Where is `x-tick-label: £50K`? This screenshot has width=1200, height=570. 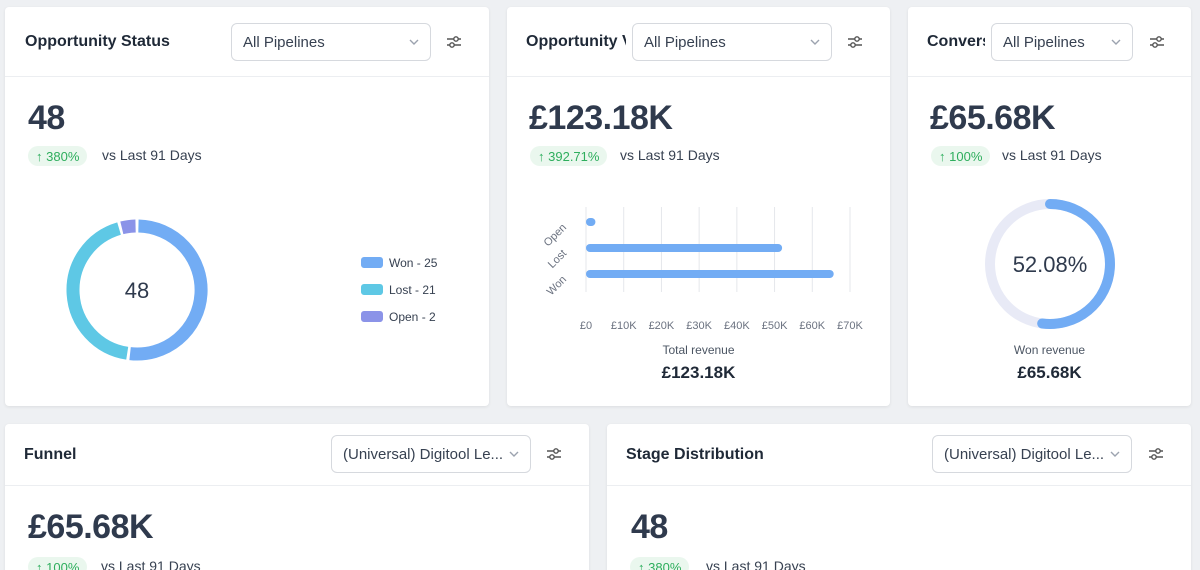 x-tick-label: £50K is located at coordinates (775, 326).